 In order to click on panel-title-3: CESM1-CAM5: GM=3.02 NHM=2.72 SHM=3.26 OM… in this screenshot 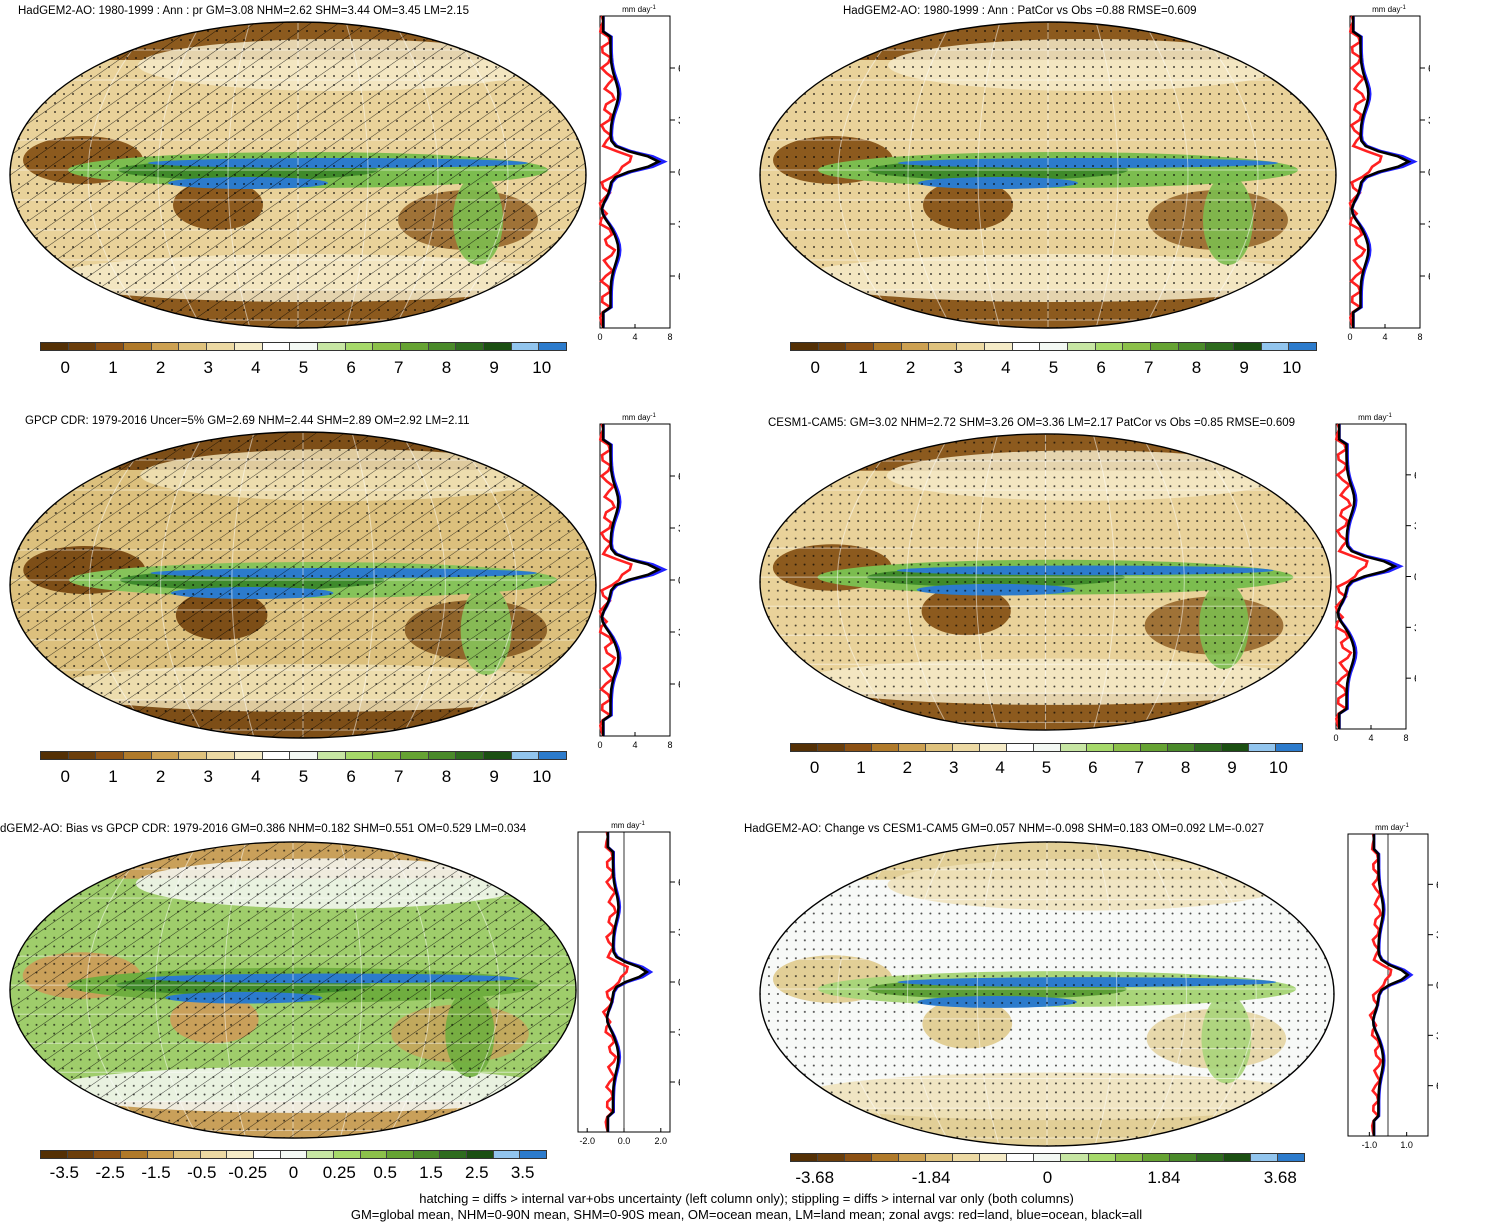, I will do `click(1032, 423)`.